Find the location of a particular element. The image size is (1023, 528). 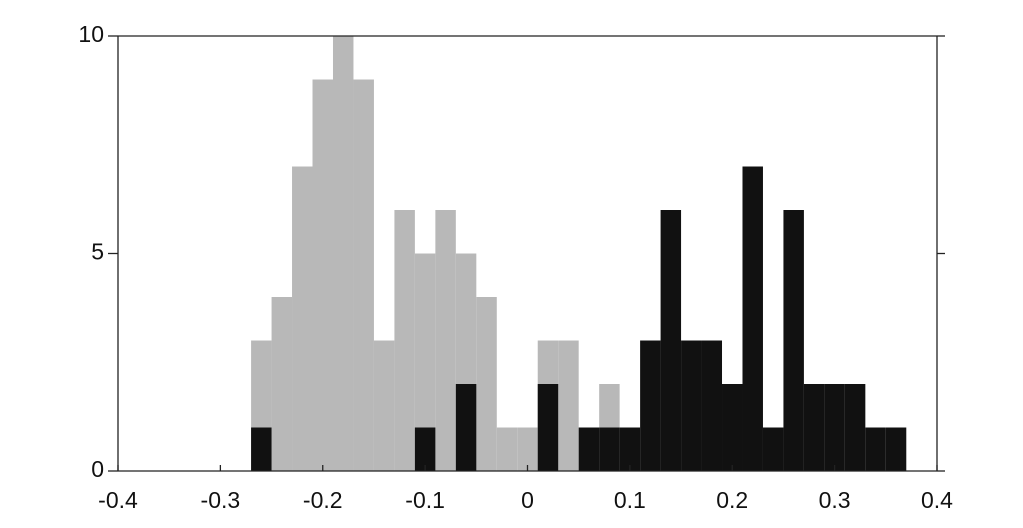

y-tick-label: 10 is located at coordinates (91, 34).